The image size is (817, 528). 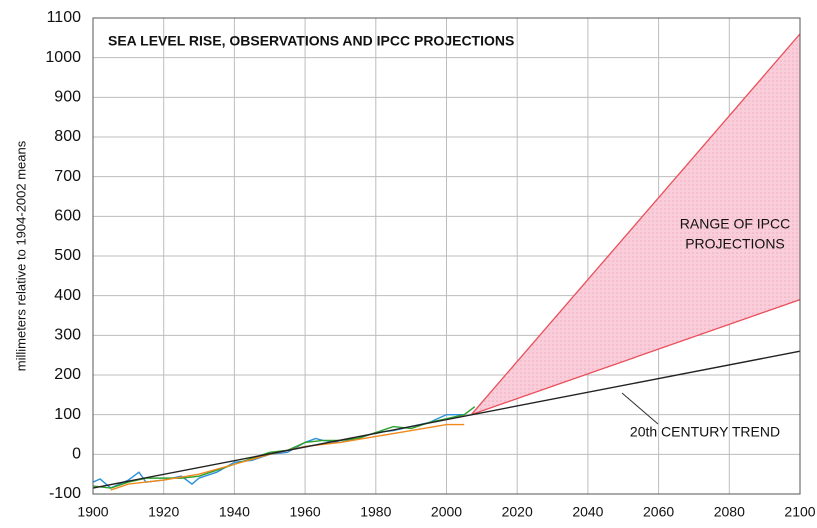 I want to click on annotation-pointer, so click(x=640, y=408).